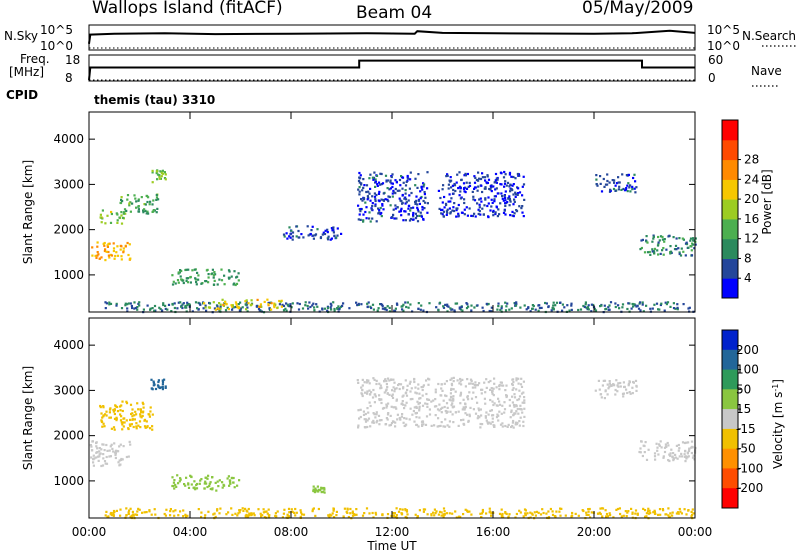 This screenshot has width=800, height=554. Describe the element at coordinates (68, 230) in the screenshot. I see `y-tick-label: 2000` at that location.